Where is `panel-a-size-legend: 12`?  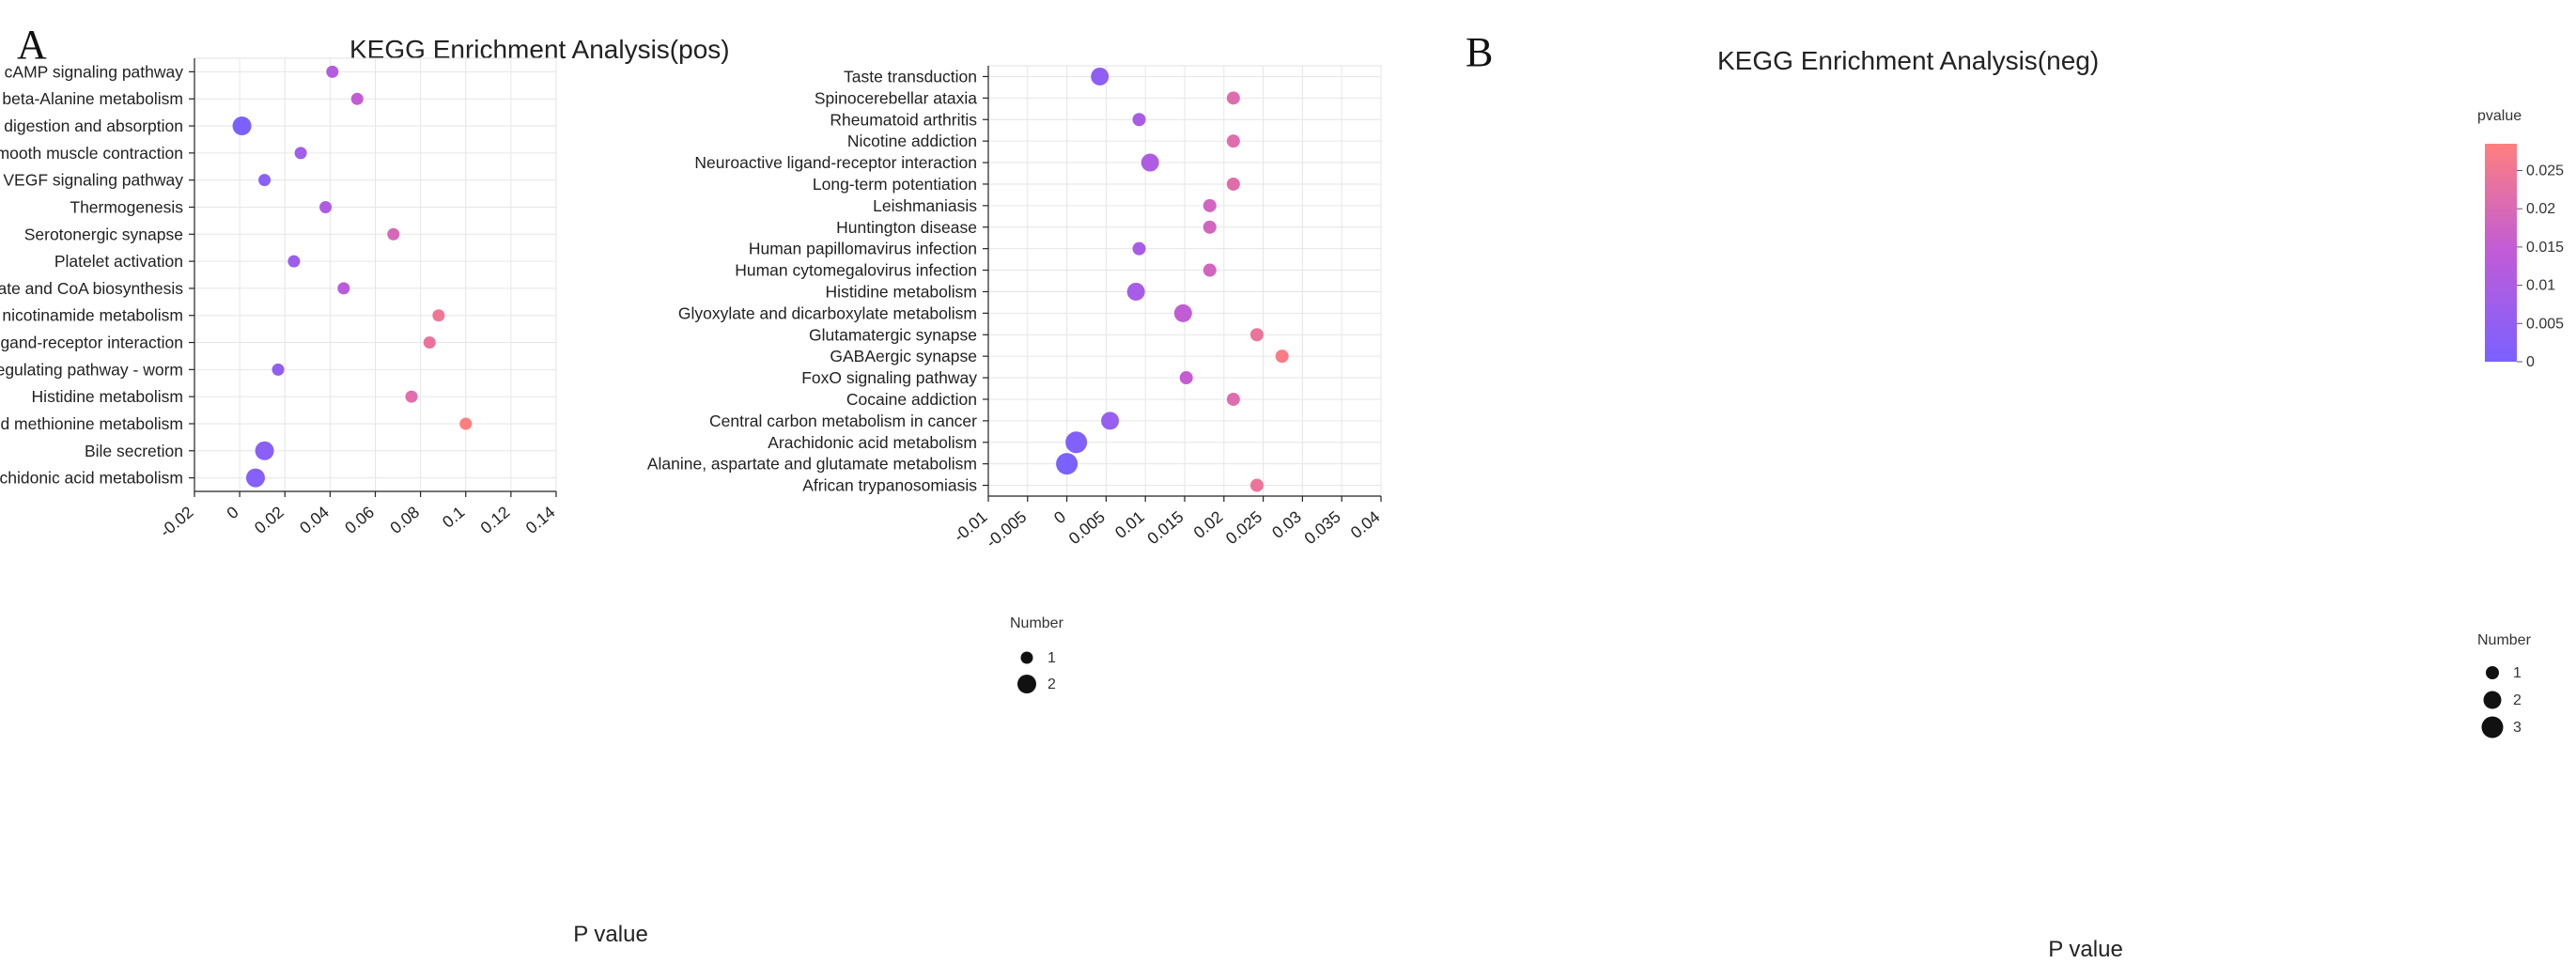
panel-a-size-legend: 12 is located at coordinates (1036, 671).